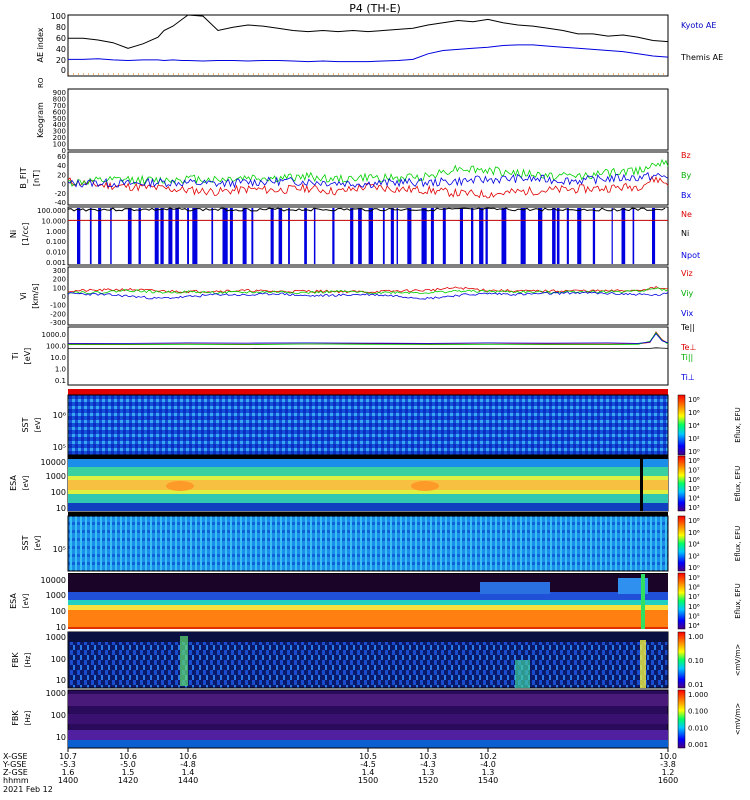  Describe the element at coordinates (51, 237) in the screenshot. I see `density-yticks: 100.000 10.000 1.000 0.100 0.010 0.001` at that location.